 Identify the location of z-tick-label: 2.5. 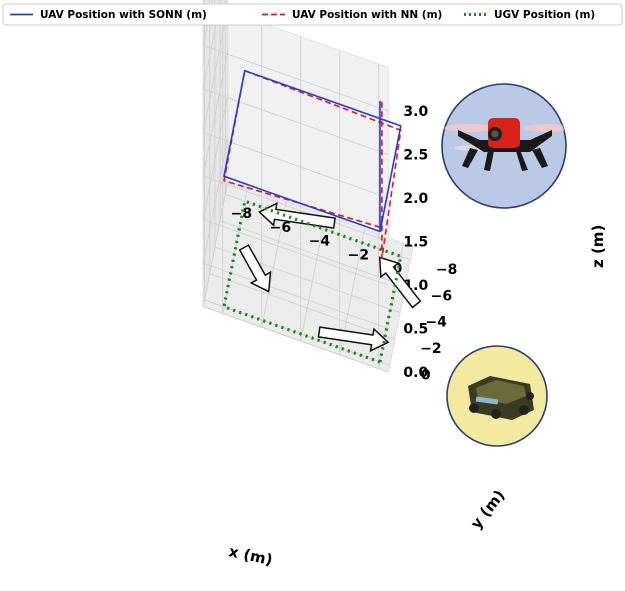
(415, 156).